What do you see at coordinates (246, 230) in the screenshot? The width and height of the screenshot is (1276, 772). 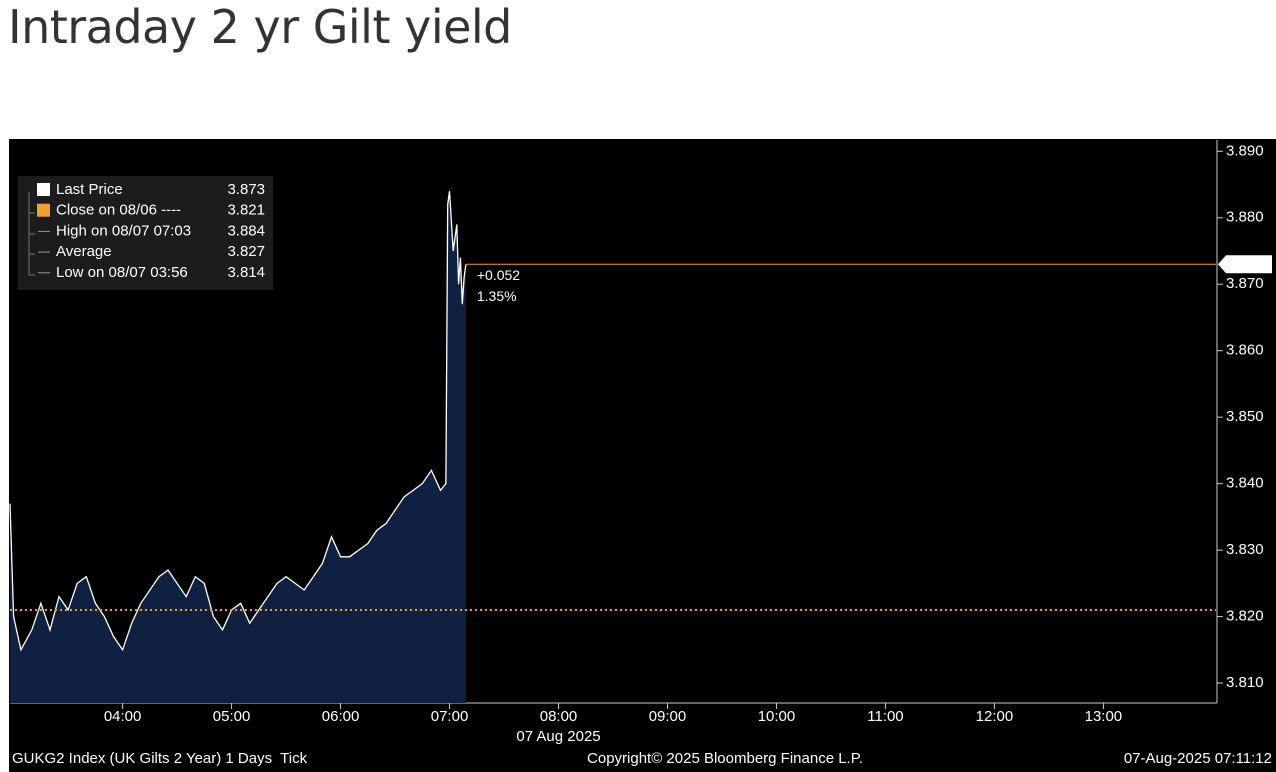 I see `legend-value: 3.884` at bounding box center [246, 230].